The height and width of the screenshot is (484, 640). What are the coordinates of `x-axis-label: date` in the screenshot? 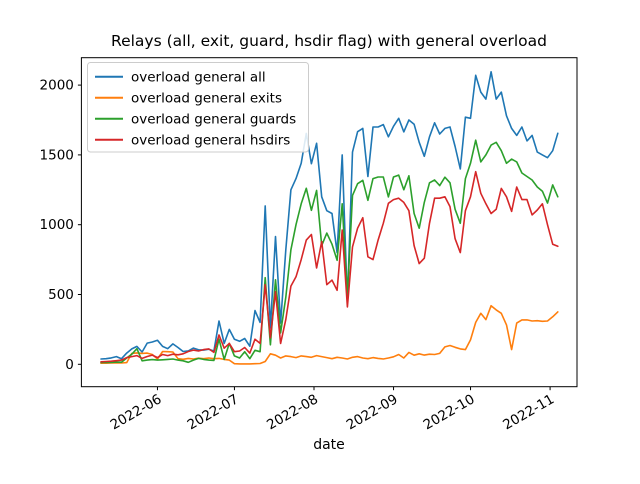 It's located at (329, 445).